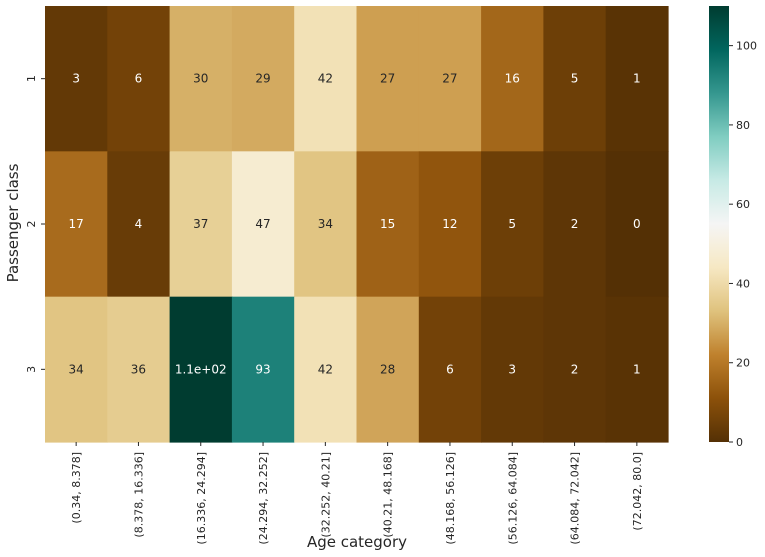 The height and width of the screenshot is (557, 765). Describe the element at coordinates (719, 224) in the screenshot. I see `colorbar` at that location.